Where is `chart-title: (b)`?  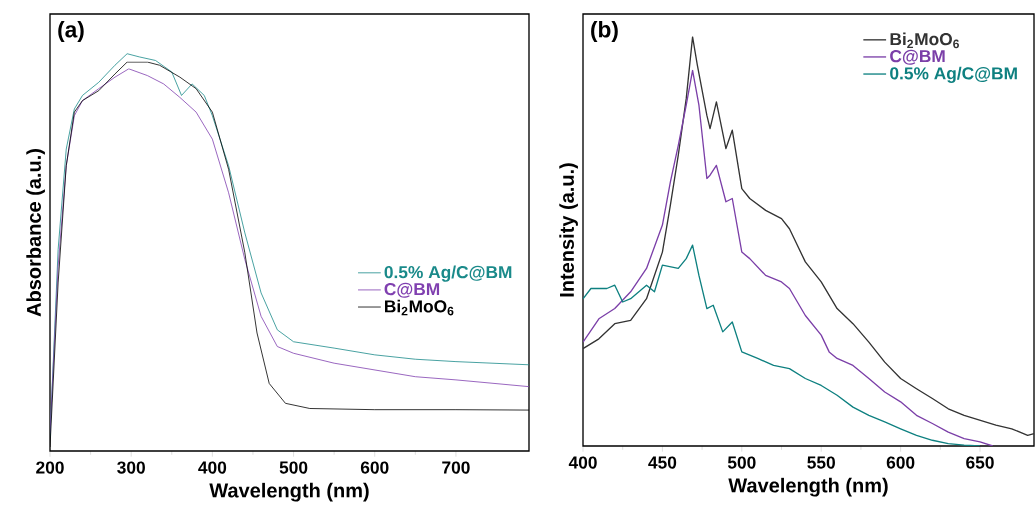 chart-title: (b) is located at coordinates (604, 31).